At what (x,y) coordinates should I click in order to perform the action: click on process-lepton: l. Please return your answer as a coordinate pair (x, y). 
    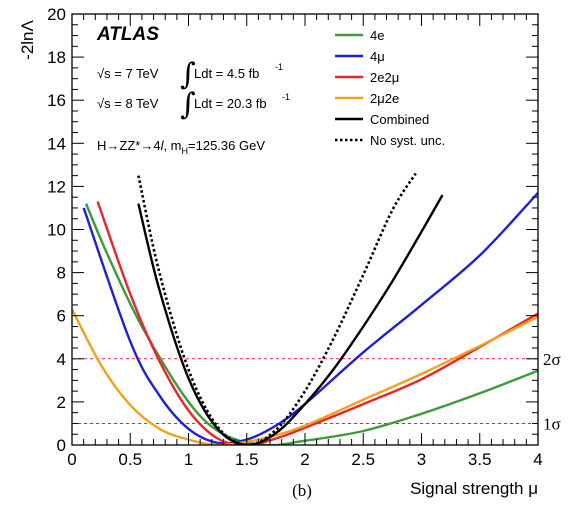
    Looking at the image, I should click on (163, 145).